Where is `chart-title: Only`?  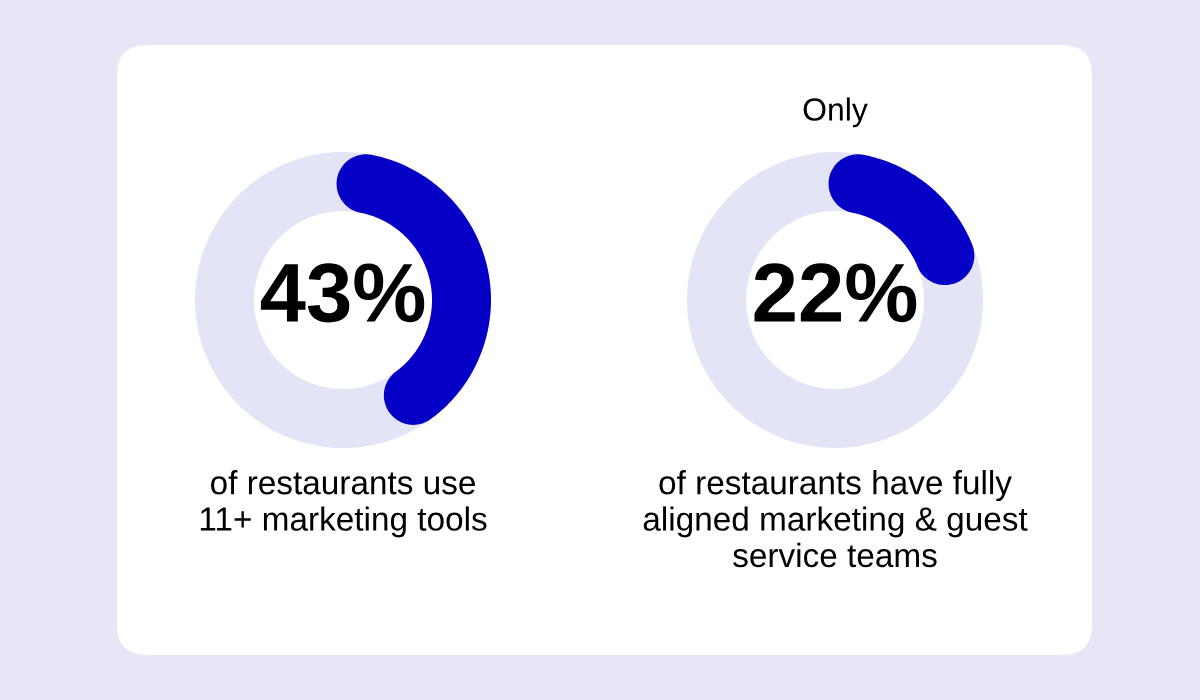
chart-title: Only is located at coordinates (835, 112).